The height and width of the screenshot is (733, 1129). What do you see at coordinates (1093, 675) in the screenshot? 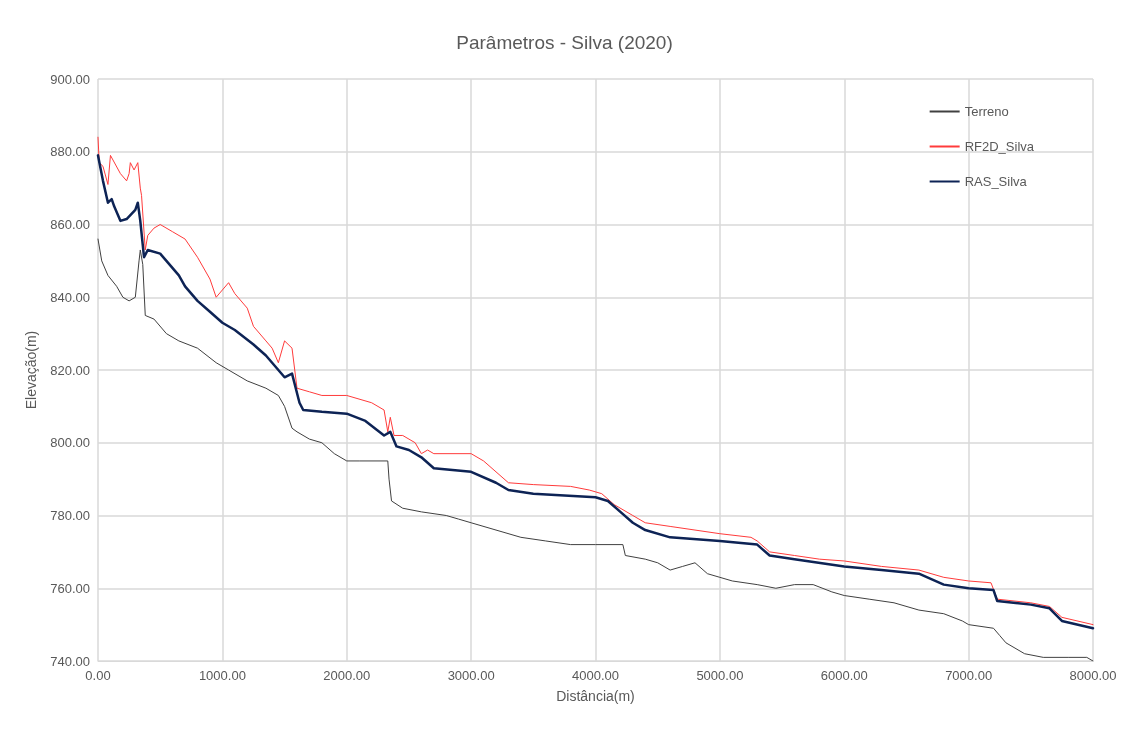
I see `x-tick-label: 8000.00` at bounding box center [1093, 675].